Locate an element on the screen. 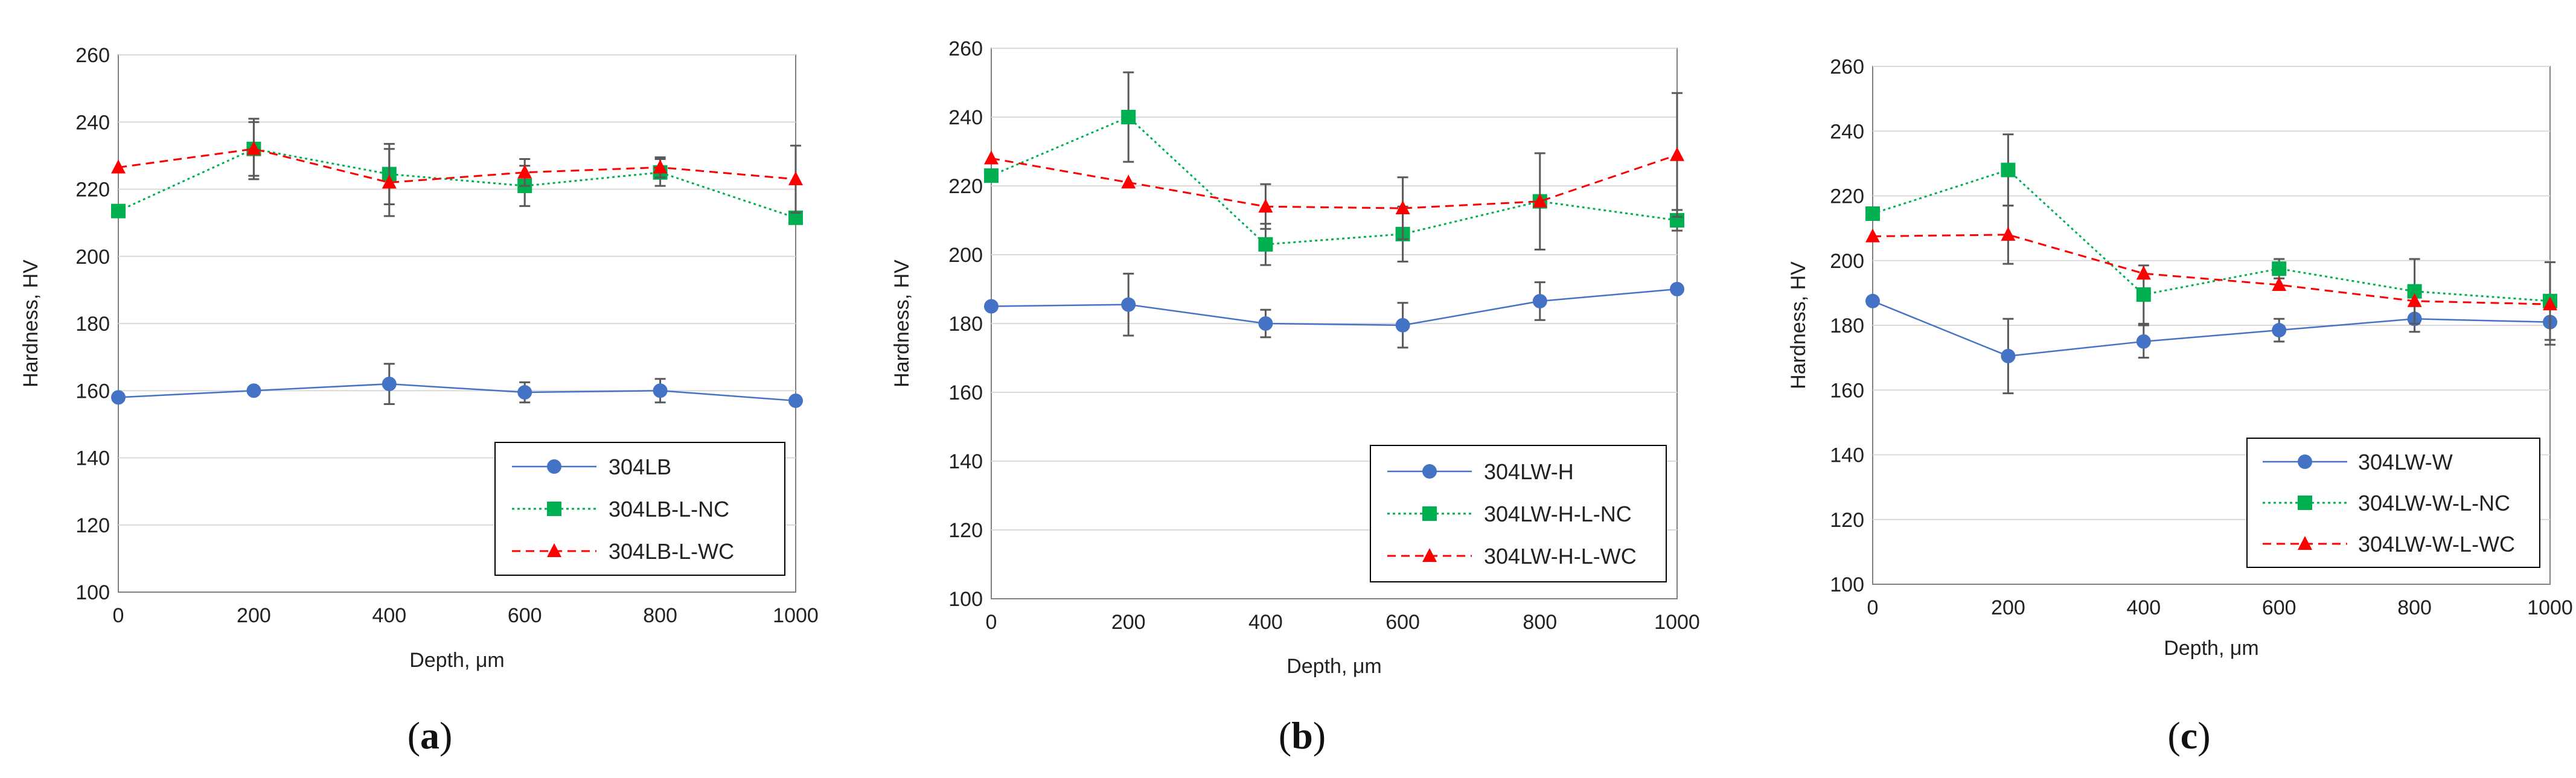  panel-c-y-tick-220: 220 is located at coordinates (1847, 196).